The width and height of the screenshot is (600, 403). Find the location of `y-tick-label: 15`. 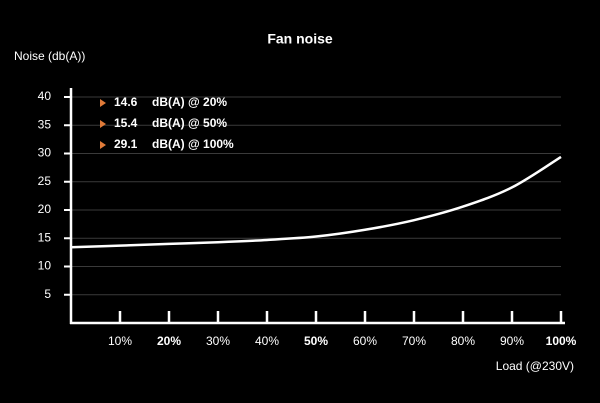

y-tick-label: 15 is located at coordinates (45, 237).